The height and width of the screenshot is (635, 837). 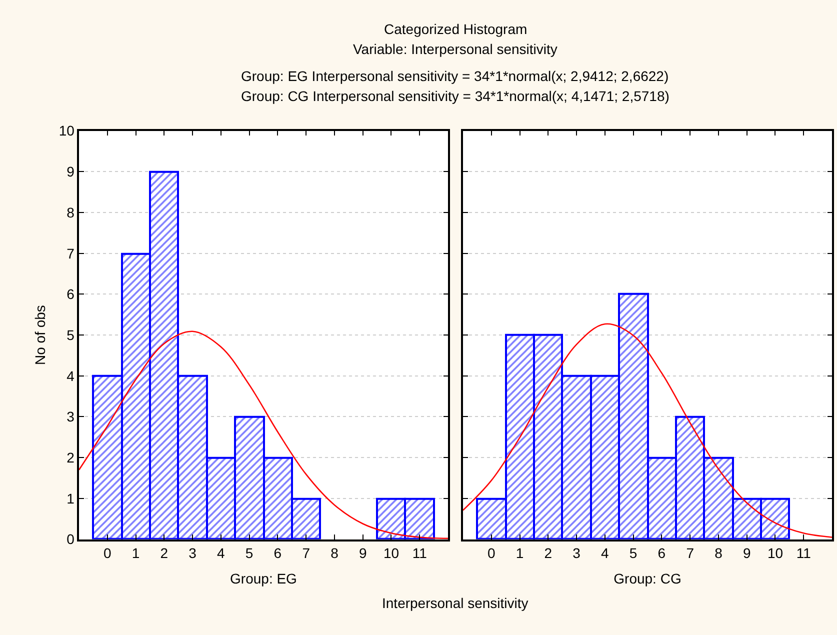 I want to click on y-tick-label: 3, so click(x=70, y=416).